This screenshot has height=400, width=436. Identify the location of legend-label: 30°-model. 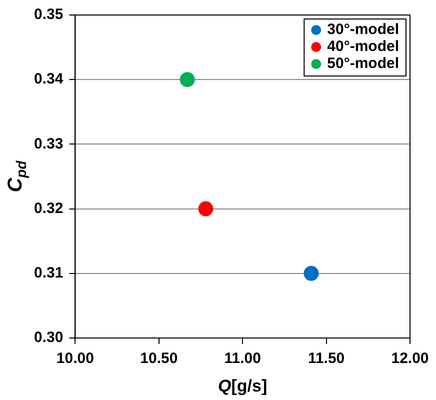
(363, 29).